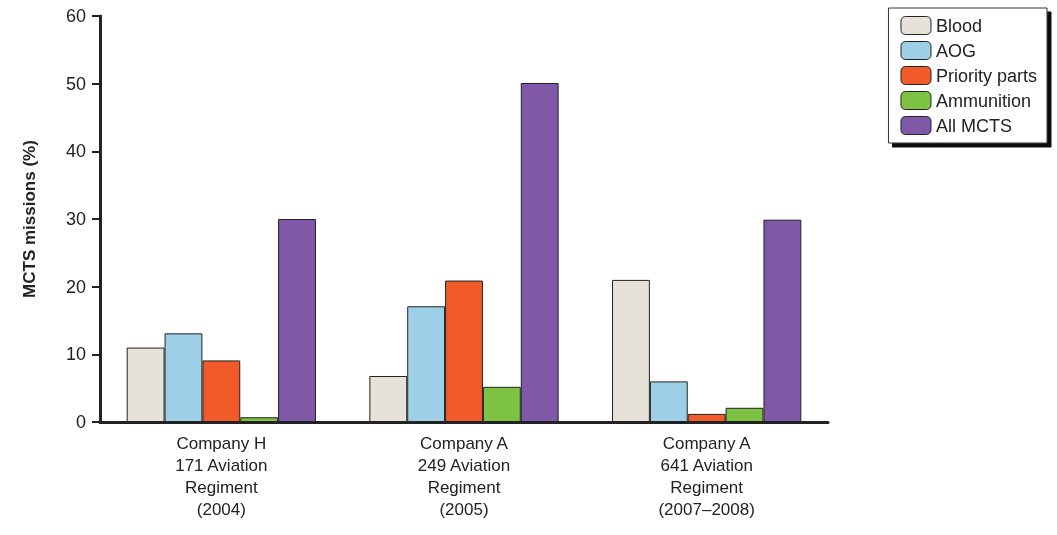 This screenshot has width=1057, height=535. I want to click on y-tick-label: 20, so click(75, 286).